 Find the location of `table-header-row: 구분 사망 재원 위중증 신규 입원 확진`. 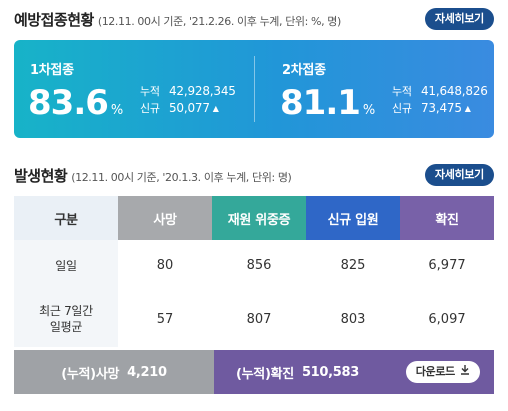

table-header-row: 구분 사망 재원 위중증 신규 입원 확진 is located at coordinates (254, 218).